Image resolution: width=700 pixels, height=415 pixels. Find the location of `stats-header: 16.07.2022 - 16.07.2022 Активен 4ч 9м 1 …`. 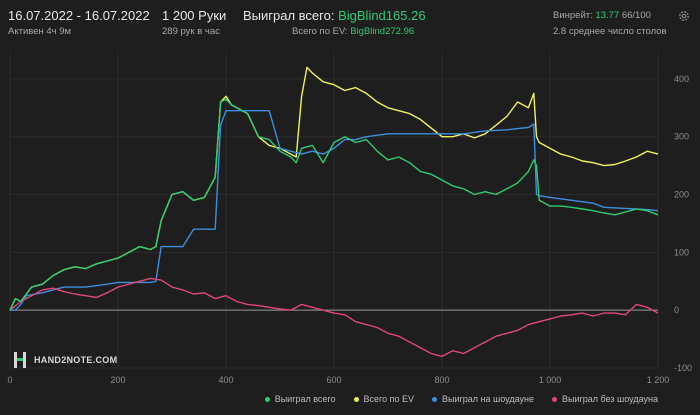

stats-header: 16.07.2022 - 16.07.2022 Активен 4ч 9м 1 … is located at coordinates (350, 22).